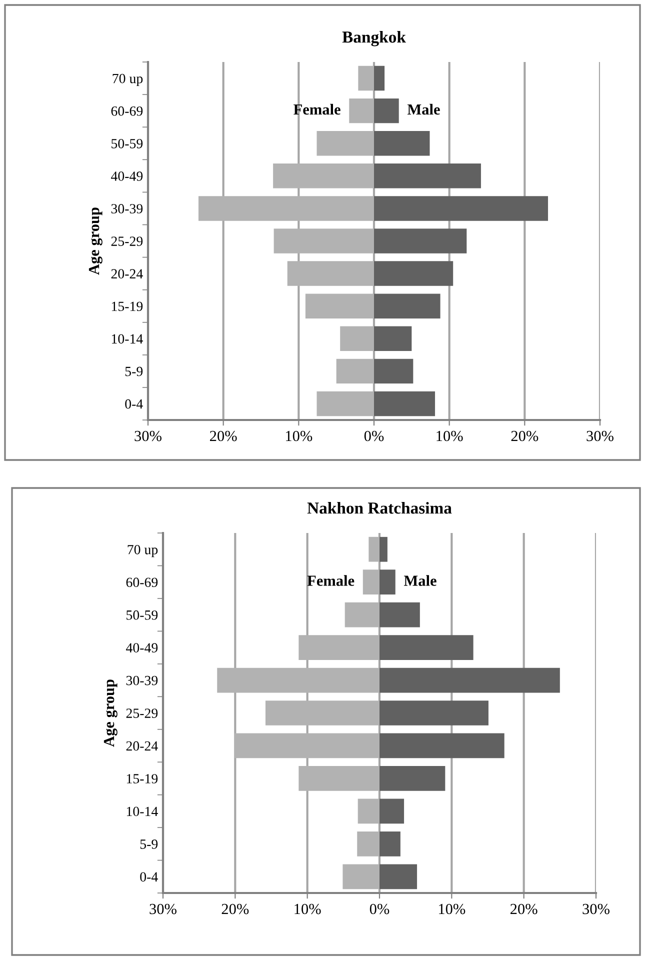 The image size is (646, 962). What do you see at coordinates (379, 508) in the screenshot?
I see `chart-title: Nakhon Ratchasima` at bounding box center [379, 508].